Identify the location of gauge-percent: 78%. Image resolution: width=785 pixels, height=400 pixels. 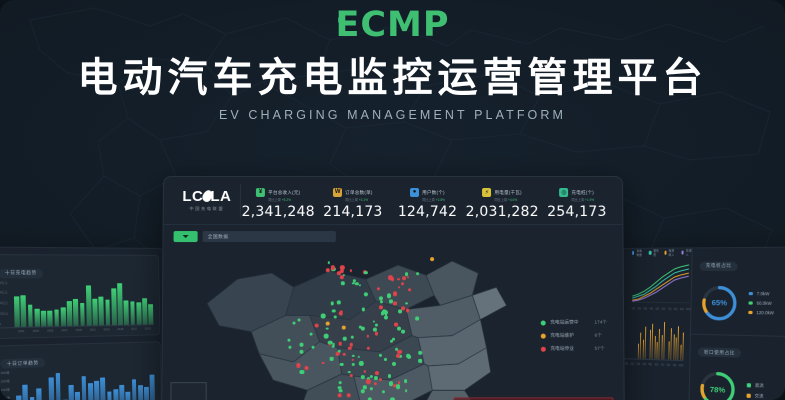
(717, 389).